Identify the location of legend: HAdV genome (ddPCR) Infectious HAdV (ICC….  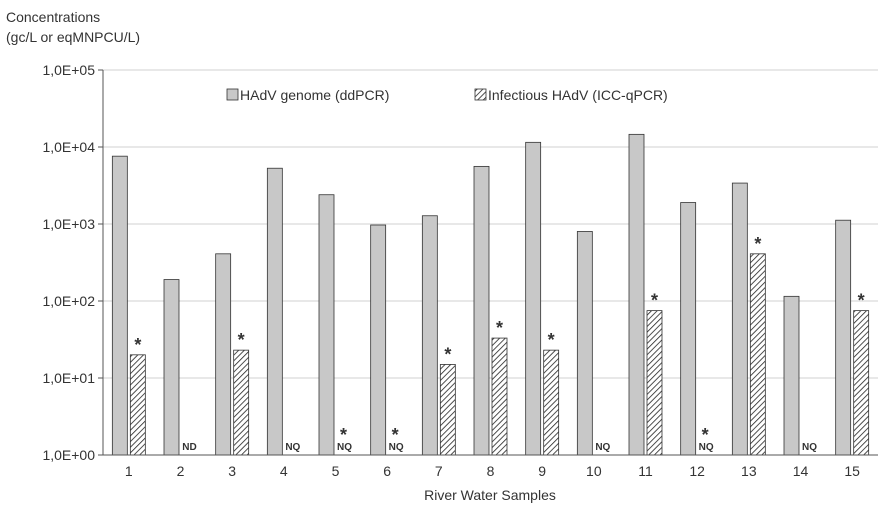
(447, 95).